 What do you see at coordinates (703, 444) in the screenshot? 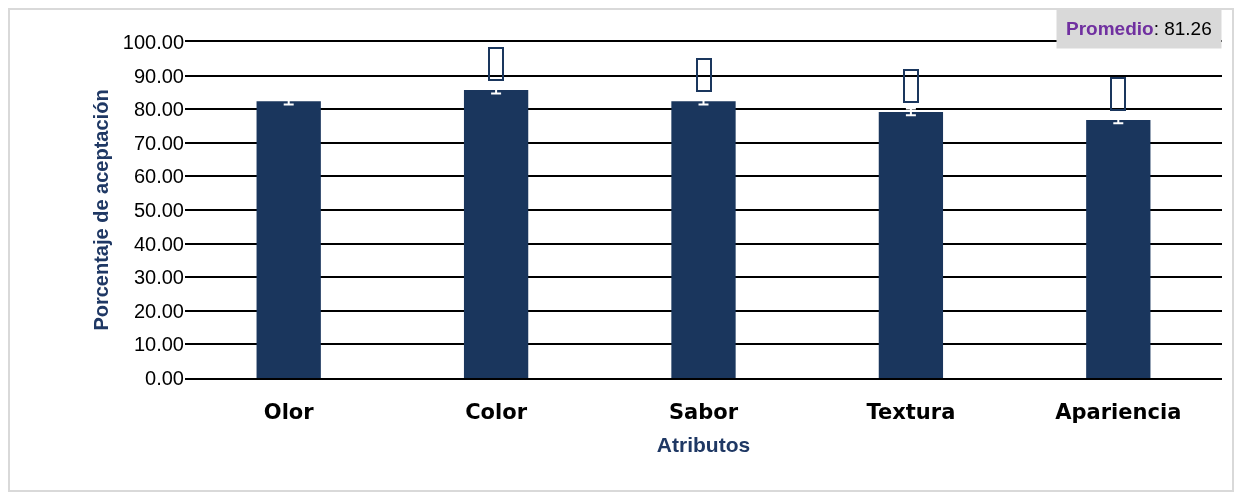
I see `x-axis-title: Atributos` at bounding box center [703, 444].